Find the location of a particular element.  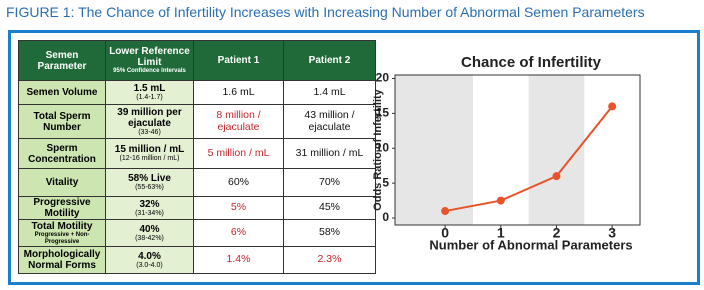

x-tick-label: 1 is located at coordinates (501, 233).